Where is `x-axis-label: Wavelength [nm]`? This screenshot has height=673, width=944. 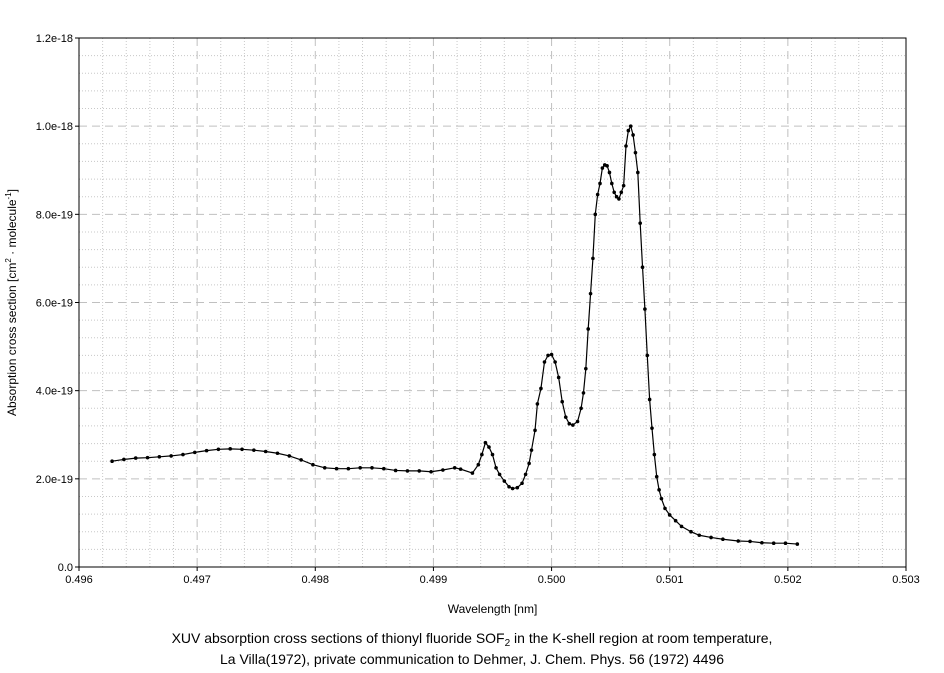 x-axis-label: Wavelength [nm] is located at coordinates (493, 609).